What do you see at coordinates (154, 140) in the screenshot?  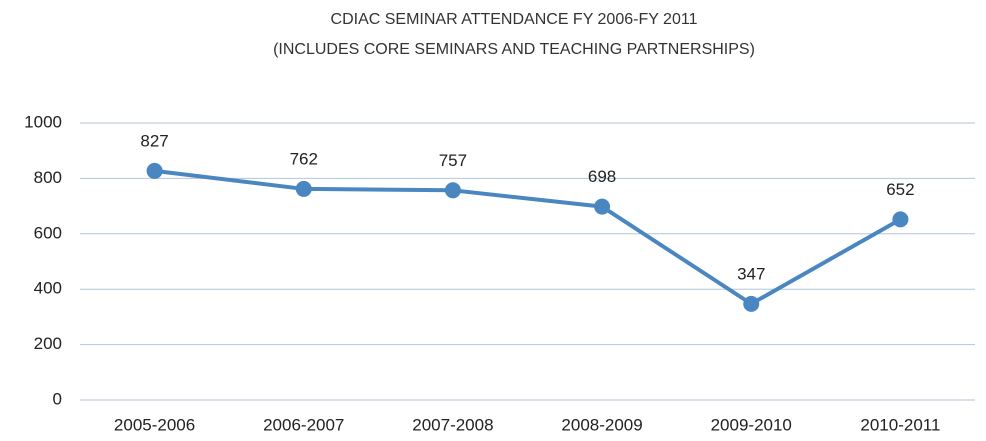 I see `data-label: 827` at bounding box center [154, 140].